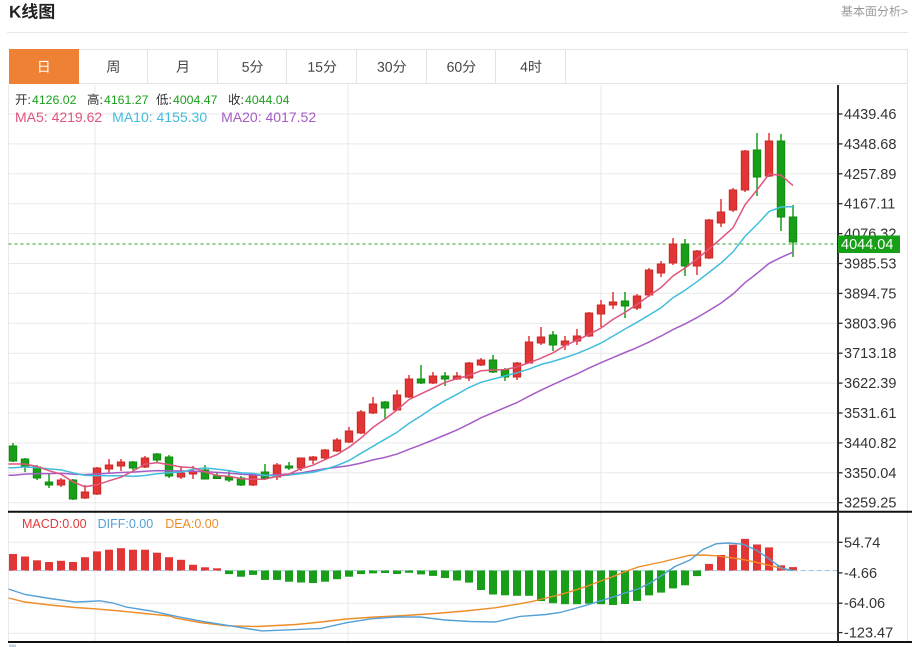 The height and width of the screenshot is (647, 912). What do you see at coordinates (870, 265) in the screenshot?
I see `svg-text: 3985.53` at bounding box center [870, 265].